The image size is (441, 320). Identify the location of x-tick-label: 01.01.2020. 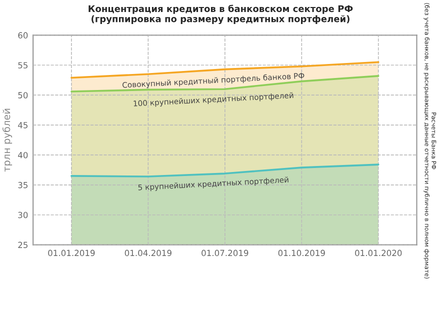
(378, 253).